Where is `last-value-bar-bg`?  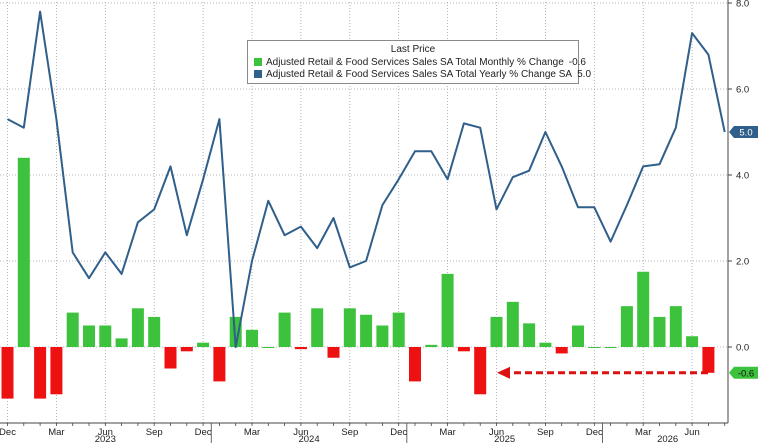
last-value-bar-bg is located at coordinates (743, 372).